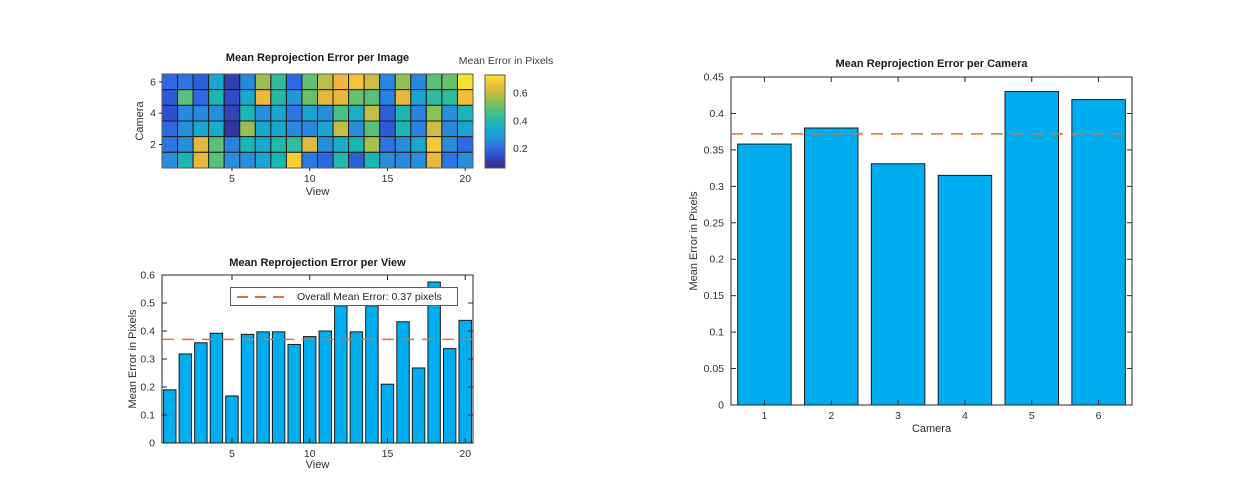 The width and height of the screenshot is (1250, 500). What do you see at coordinates (307, 365) in the screenshot?
I see `view-errors-plot: 5 10 15 20 0 0.1 0.2 0.3 0.4 0.5 0.6` at bounding box center [307, 365].